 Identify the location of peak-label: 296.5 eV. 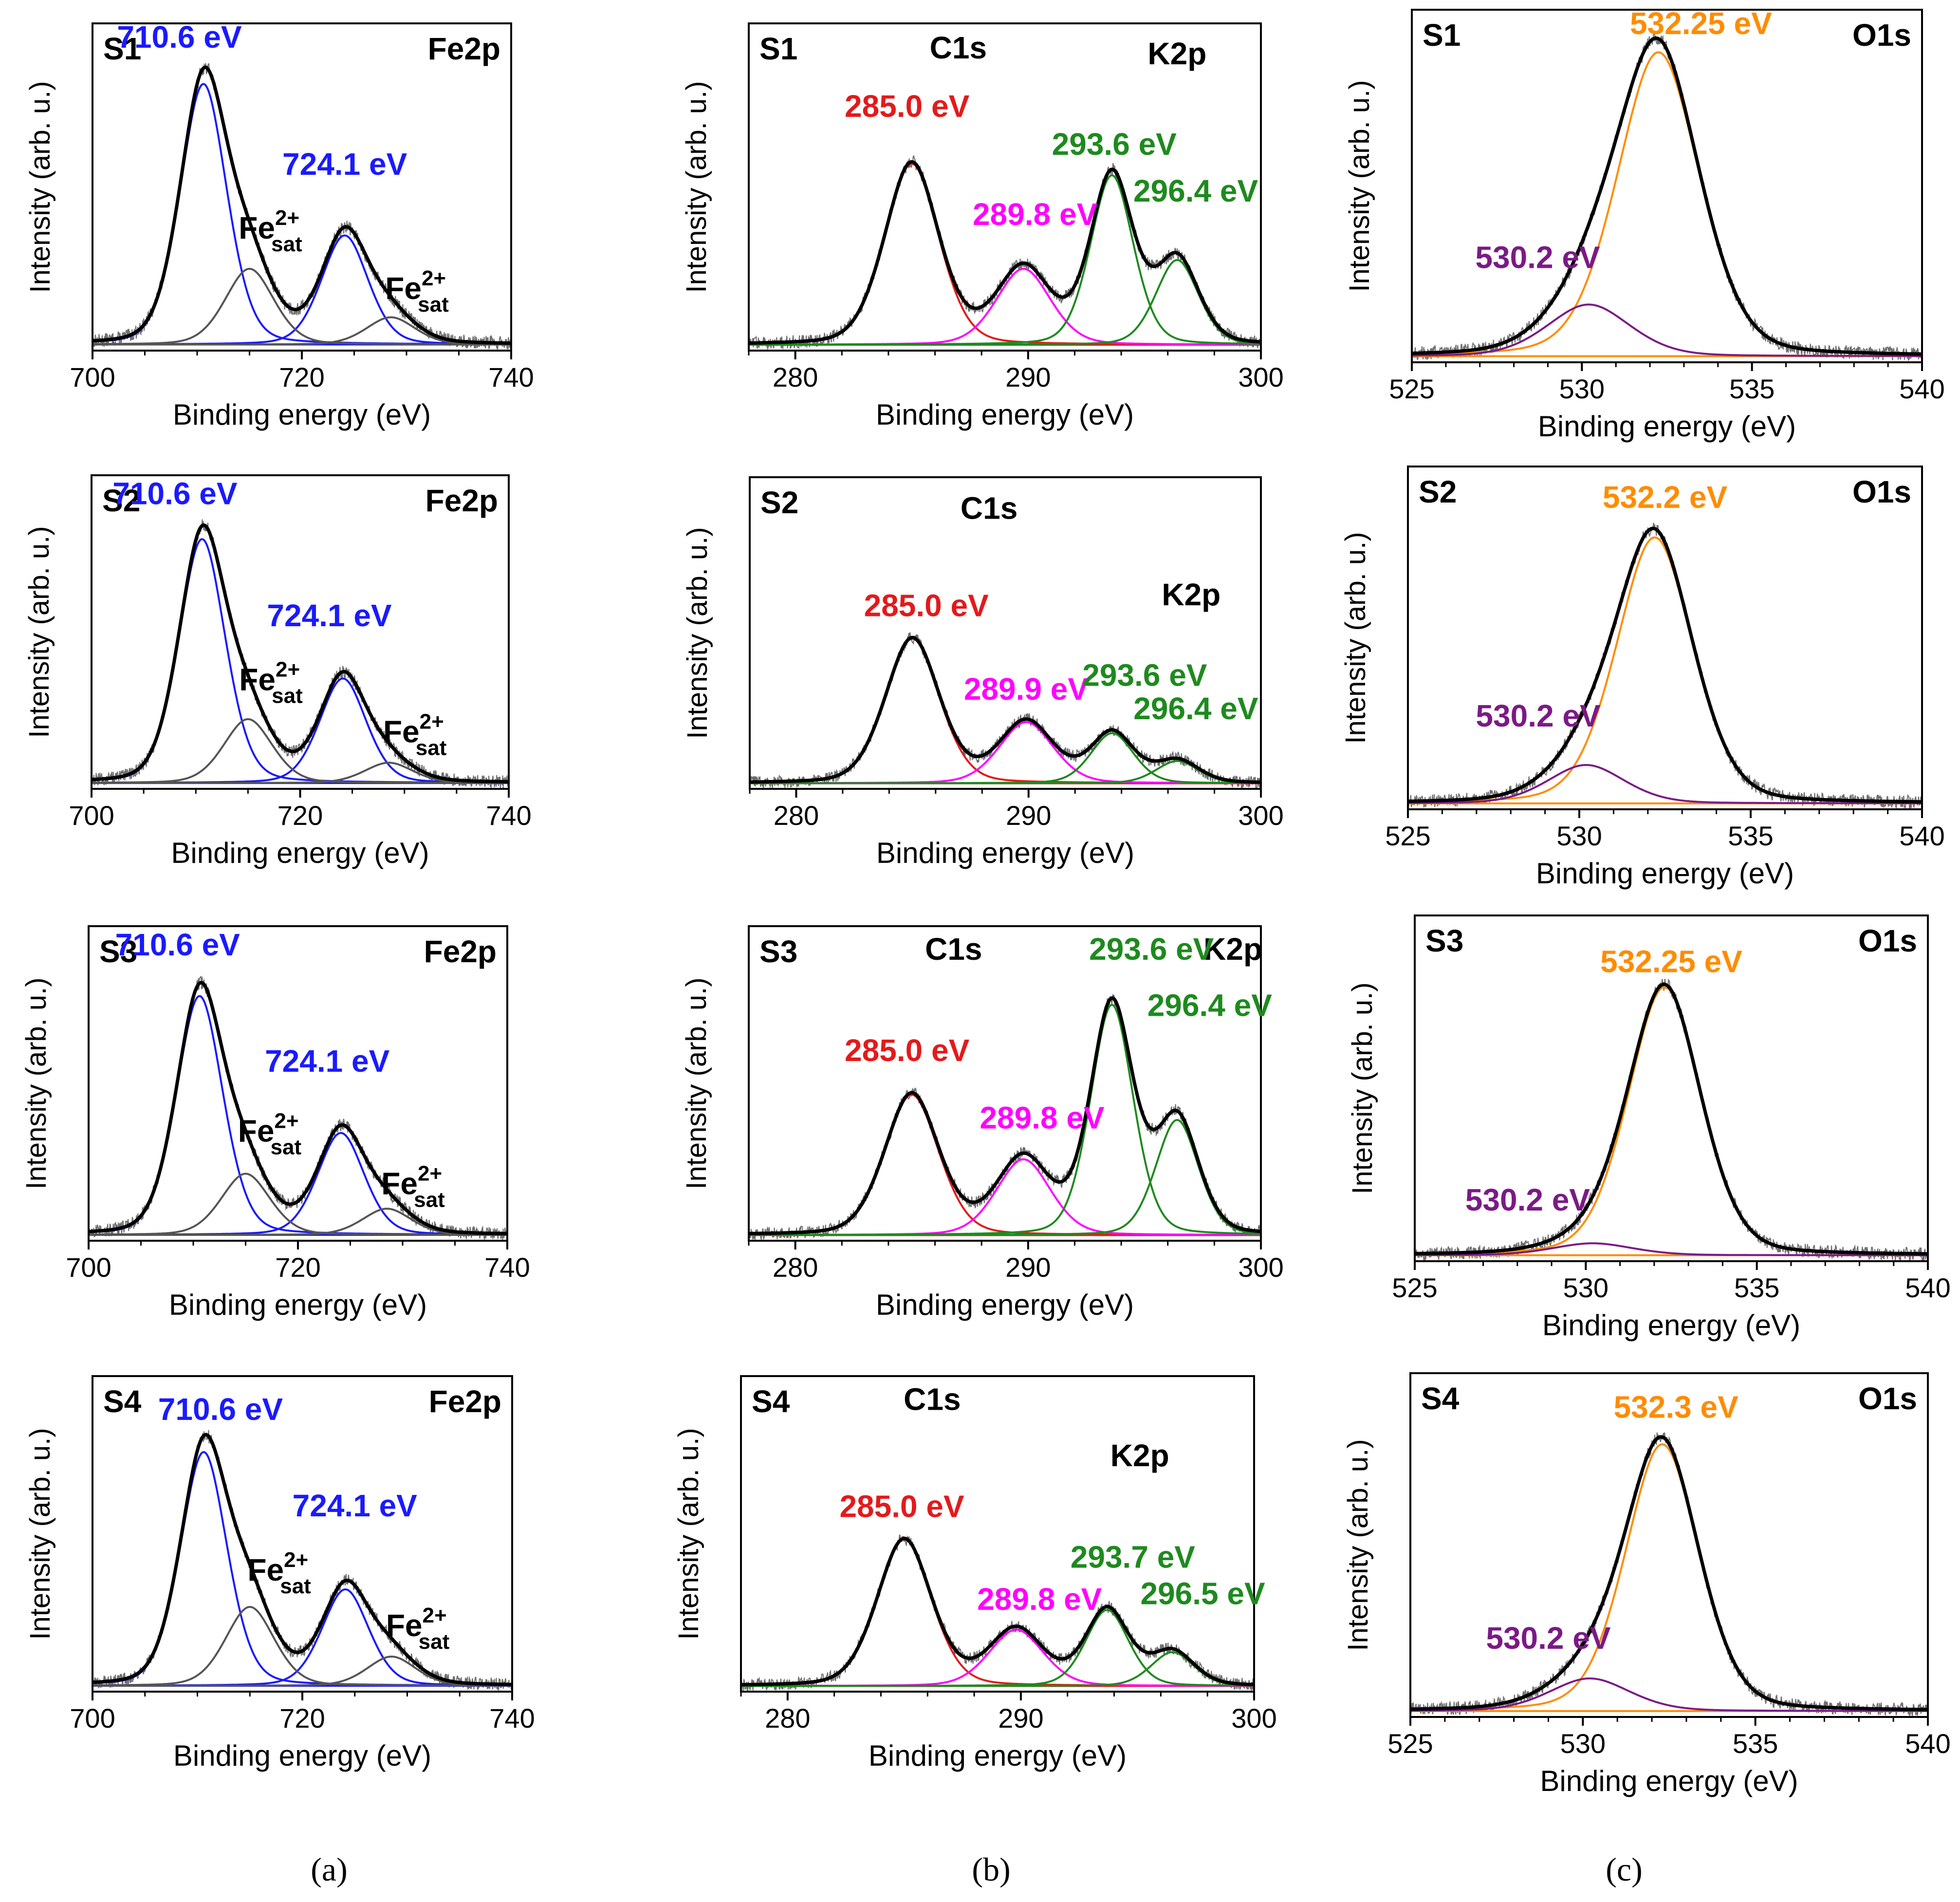
(1202, 1593).